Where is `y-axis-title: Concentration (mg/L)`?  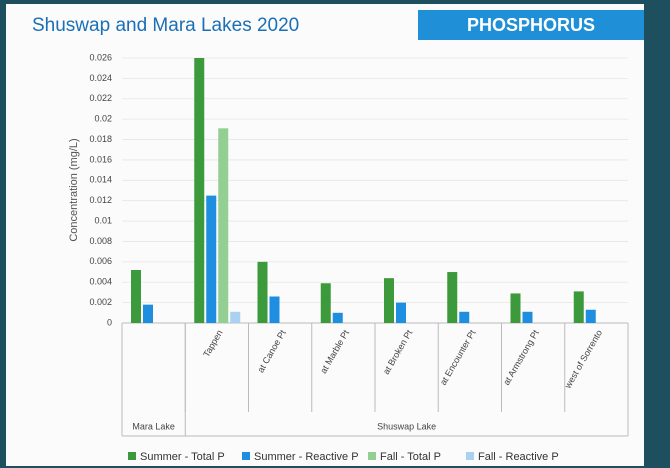 y-axis-title: Concentration (mg/L) is located at coordinates (74, 189).